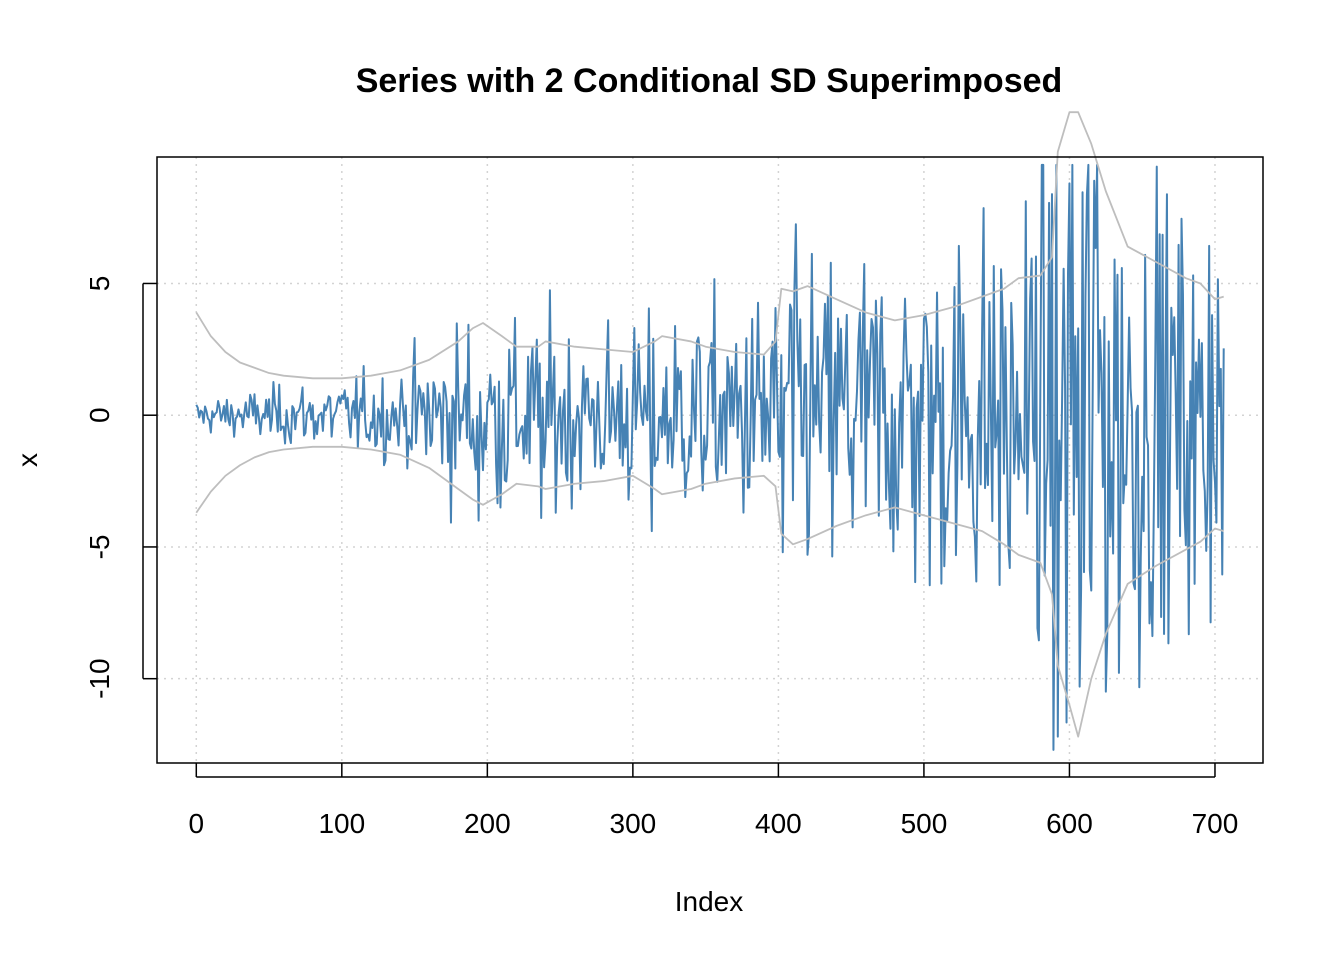 Image resolution: width=1344 pixels, height=960 pixels. Describe the element at coordinates (1215, 823) in the screenshot. I see `x-tick-label: 700` at that location.